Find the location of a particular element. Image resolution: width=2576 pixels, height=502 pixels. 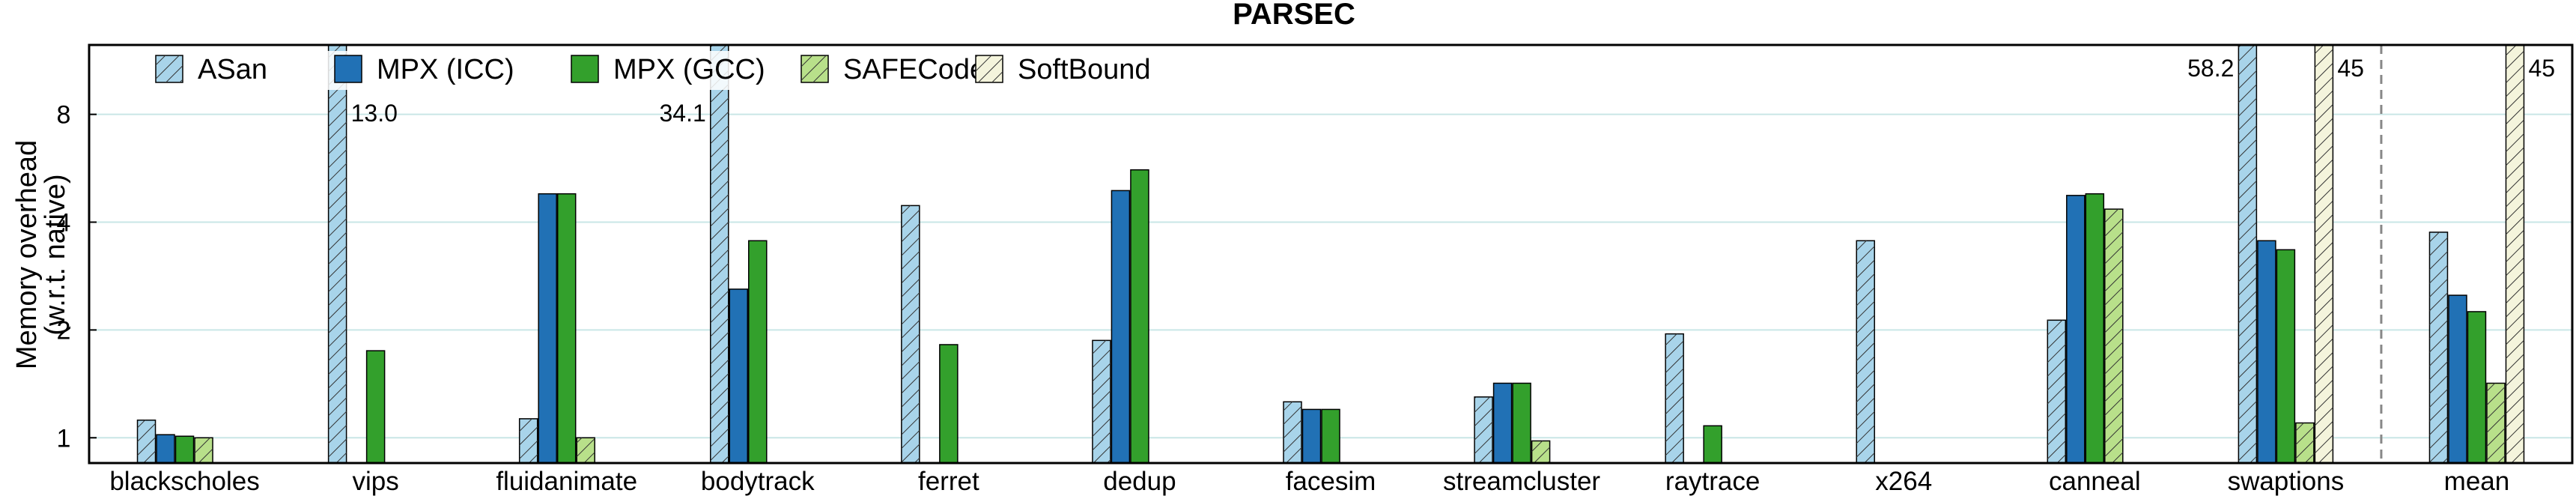

clipped-value-label: 34.1 is located at coordinates (682, 113).